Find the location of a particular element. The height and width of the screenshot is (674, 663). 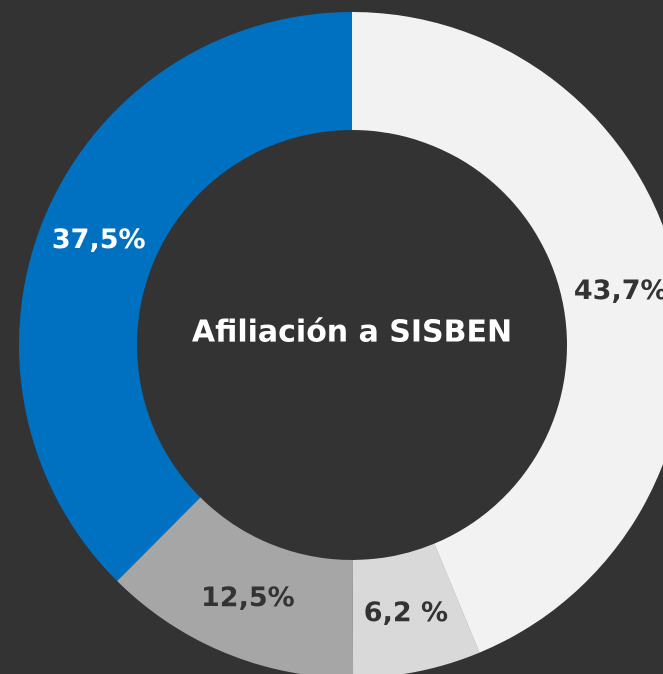

data-label: 12,5% is located at coordinates (248, 597).